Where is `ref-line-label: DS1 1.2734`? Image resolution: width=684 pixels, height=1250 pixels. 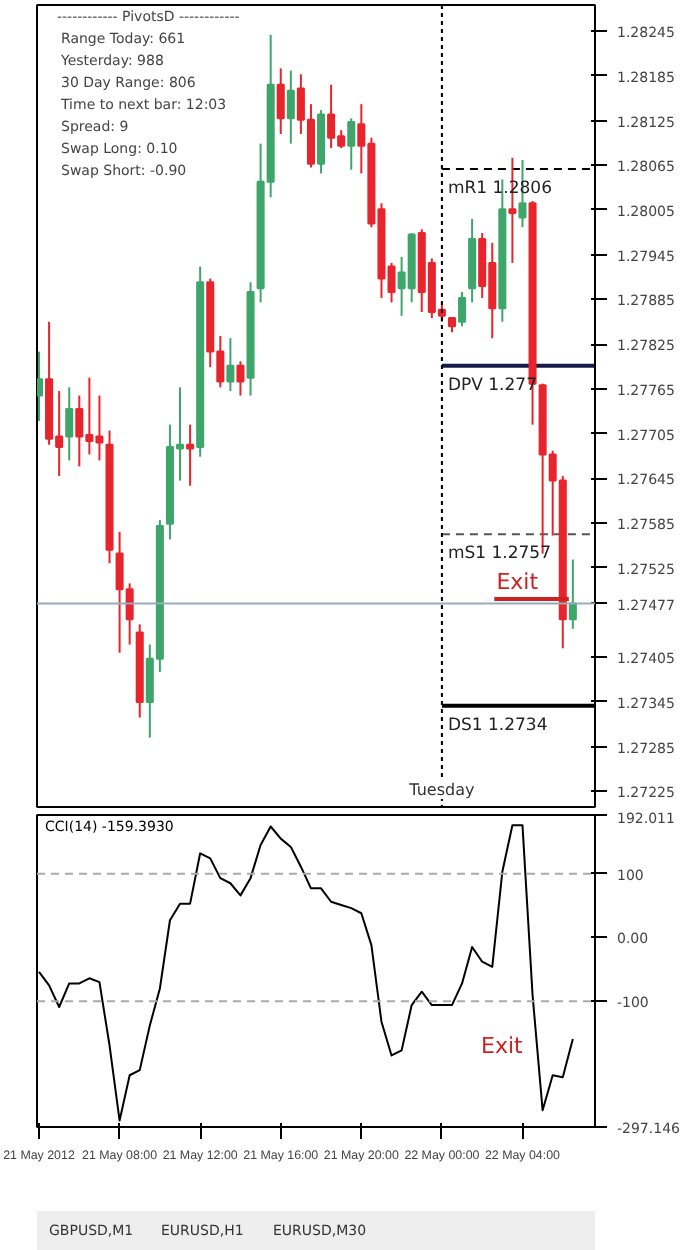
ref-line-label: DS1 1.2734 is located at coordinates (497, 725).